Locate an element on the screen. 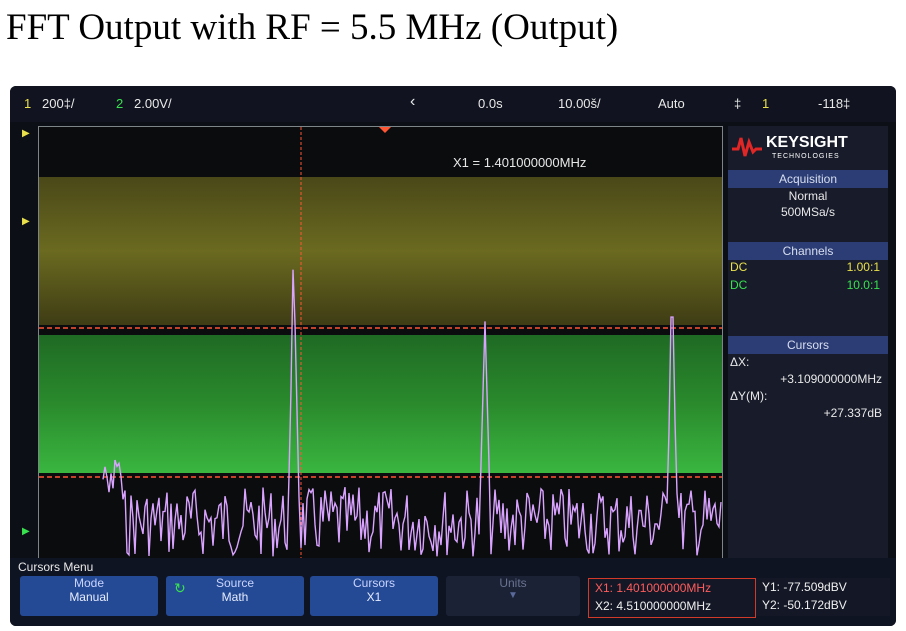 Image resolution: width=906 pixels, height=631 pixels. y1-readout: Y1: -77.509dBV is located at coordinates (804, 587).